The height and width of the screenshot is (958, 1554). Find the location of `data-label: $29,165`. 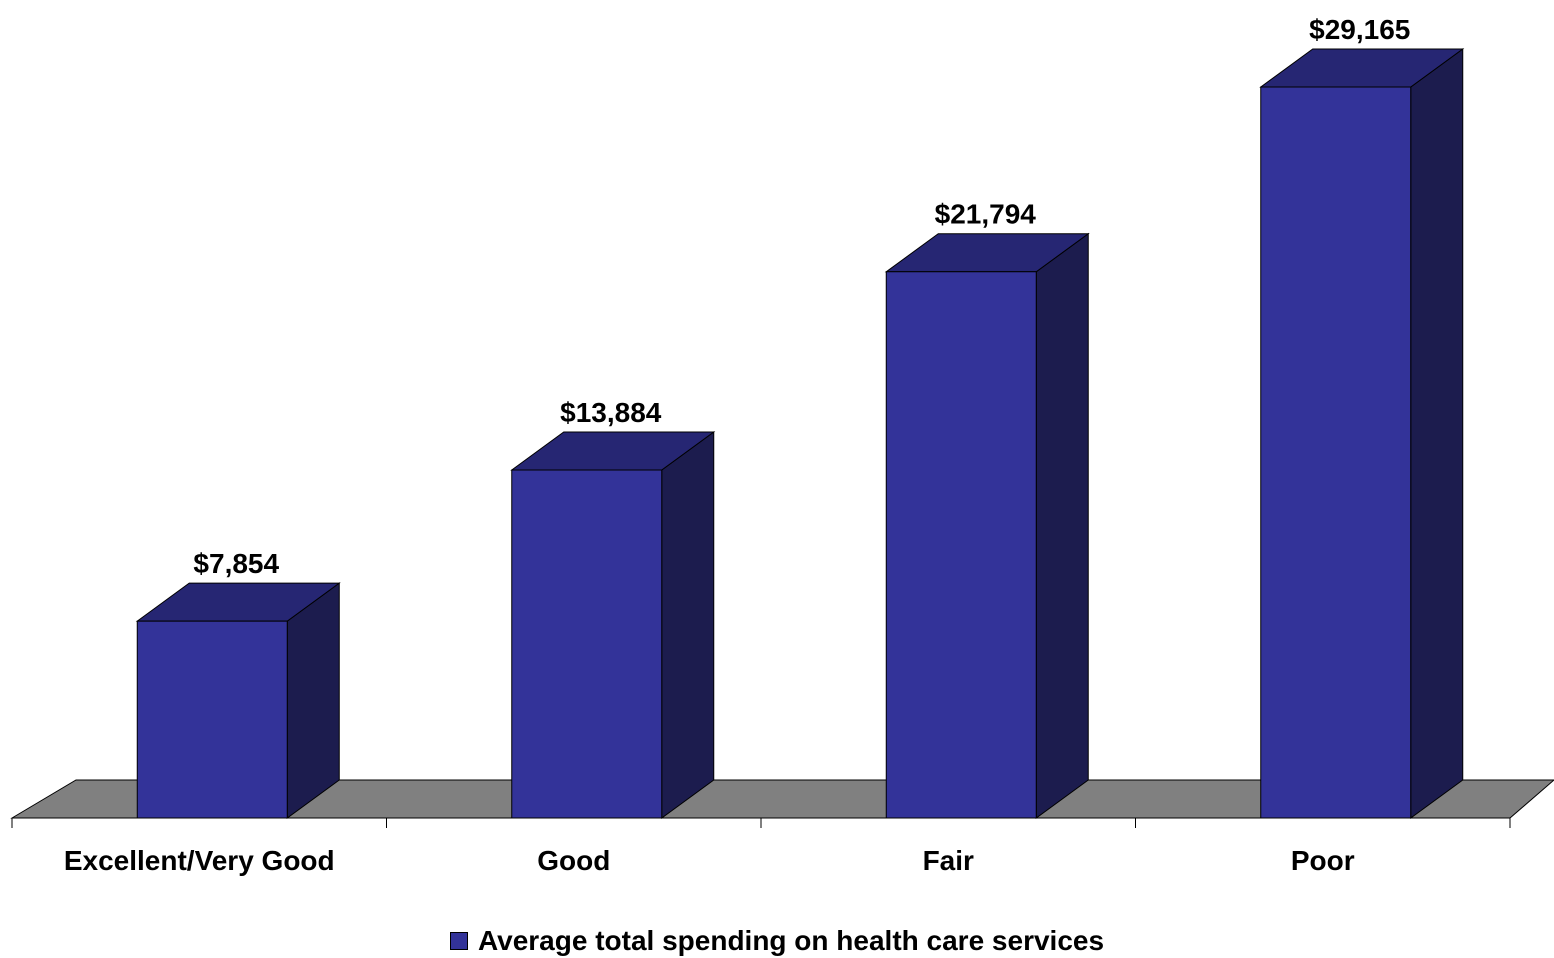

data-label: $29,165 is located at coordinates (1359, 29).